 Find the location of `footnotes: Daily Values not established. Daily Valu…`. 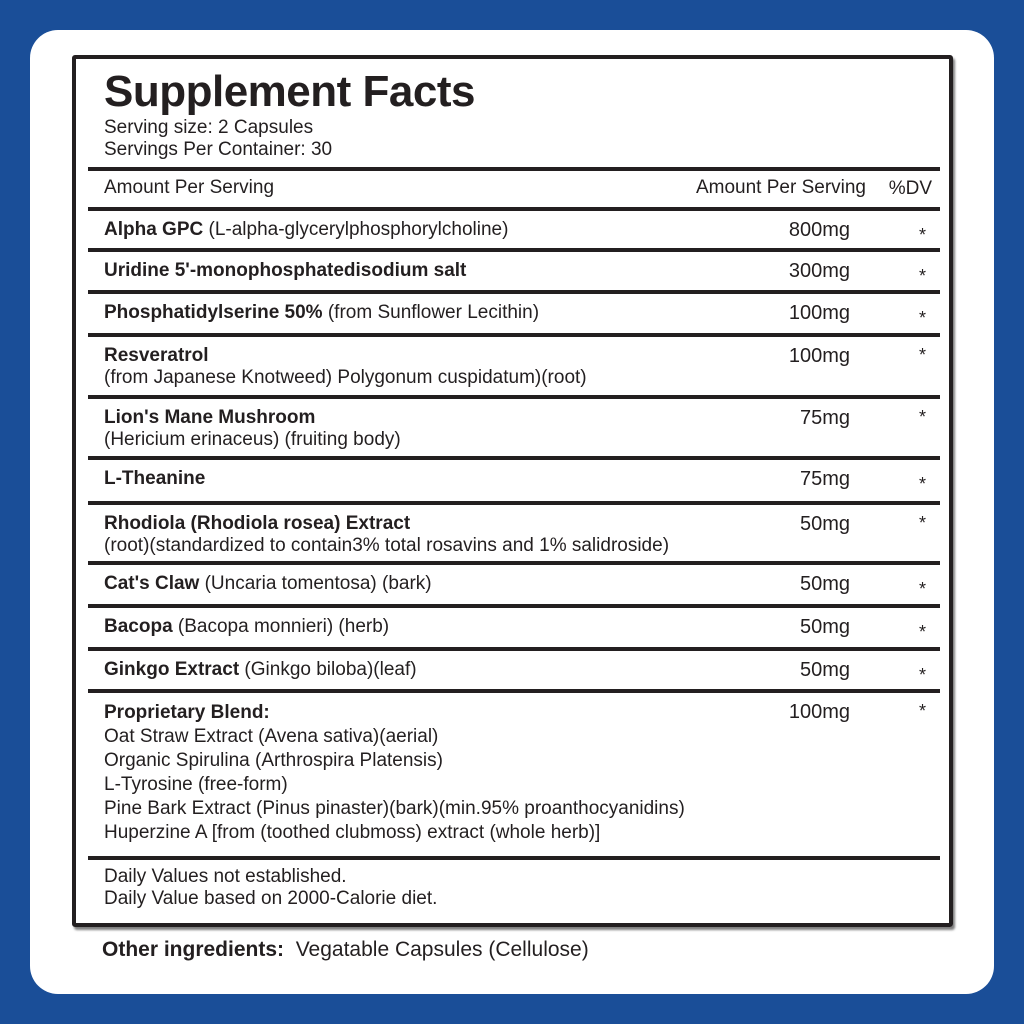

footnotes: Daily Values not established. Daily Valu… is located at coordinates (514, 886).